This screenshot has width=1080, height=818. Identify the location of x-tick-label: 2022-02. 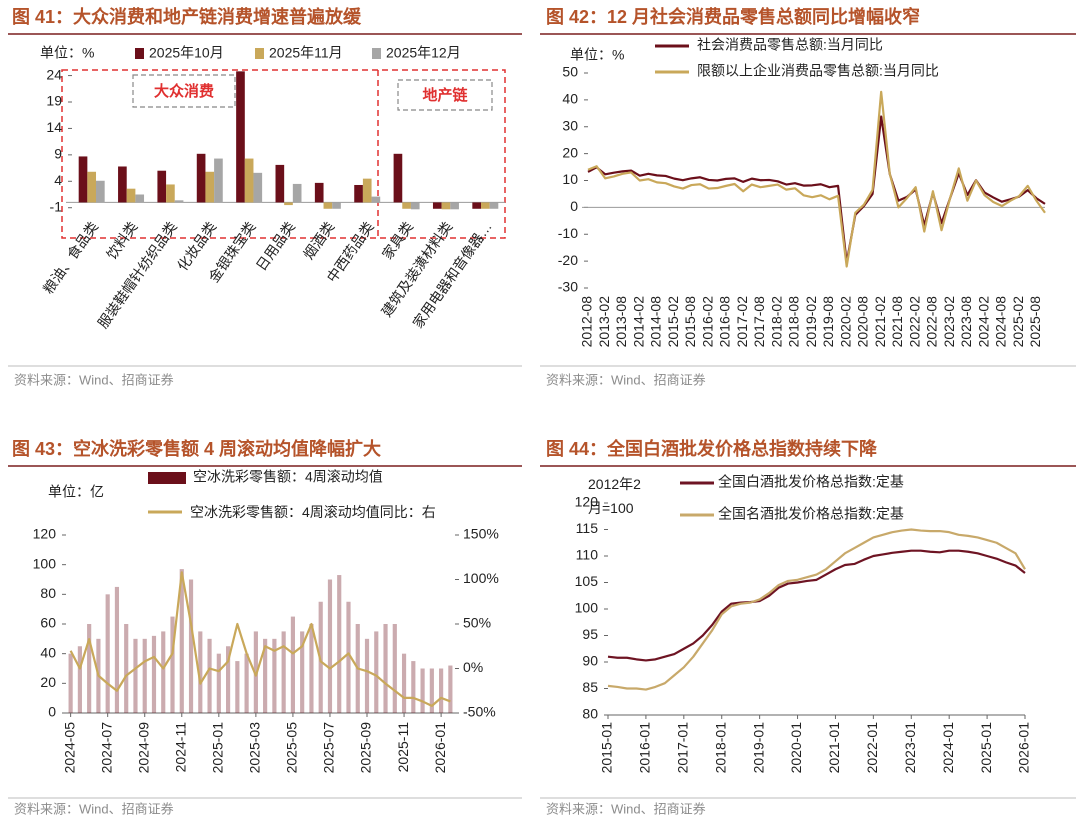
(914, 322).